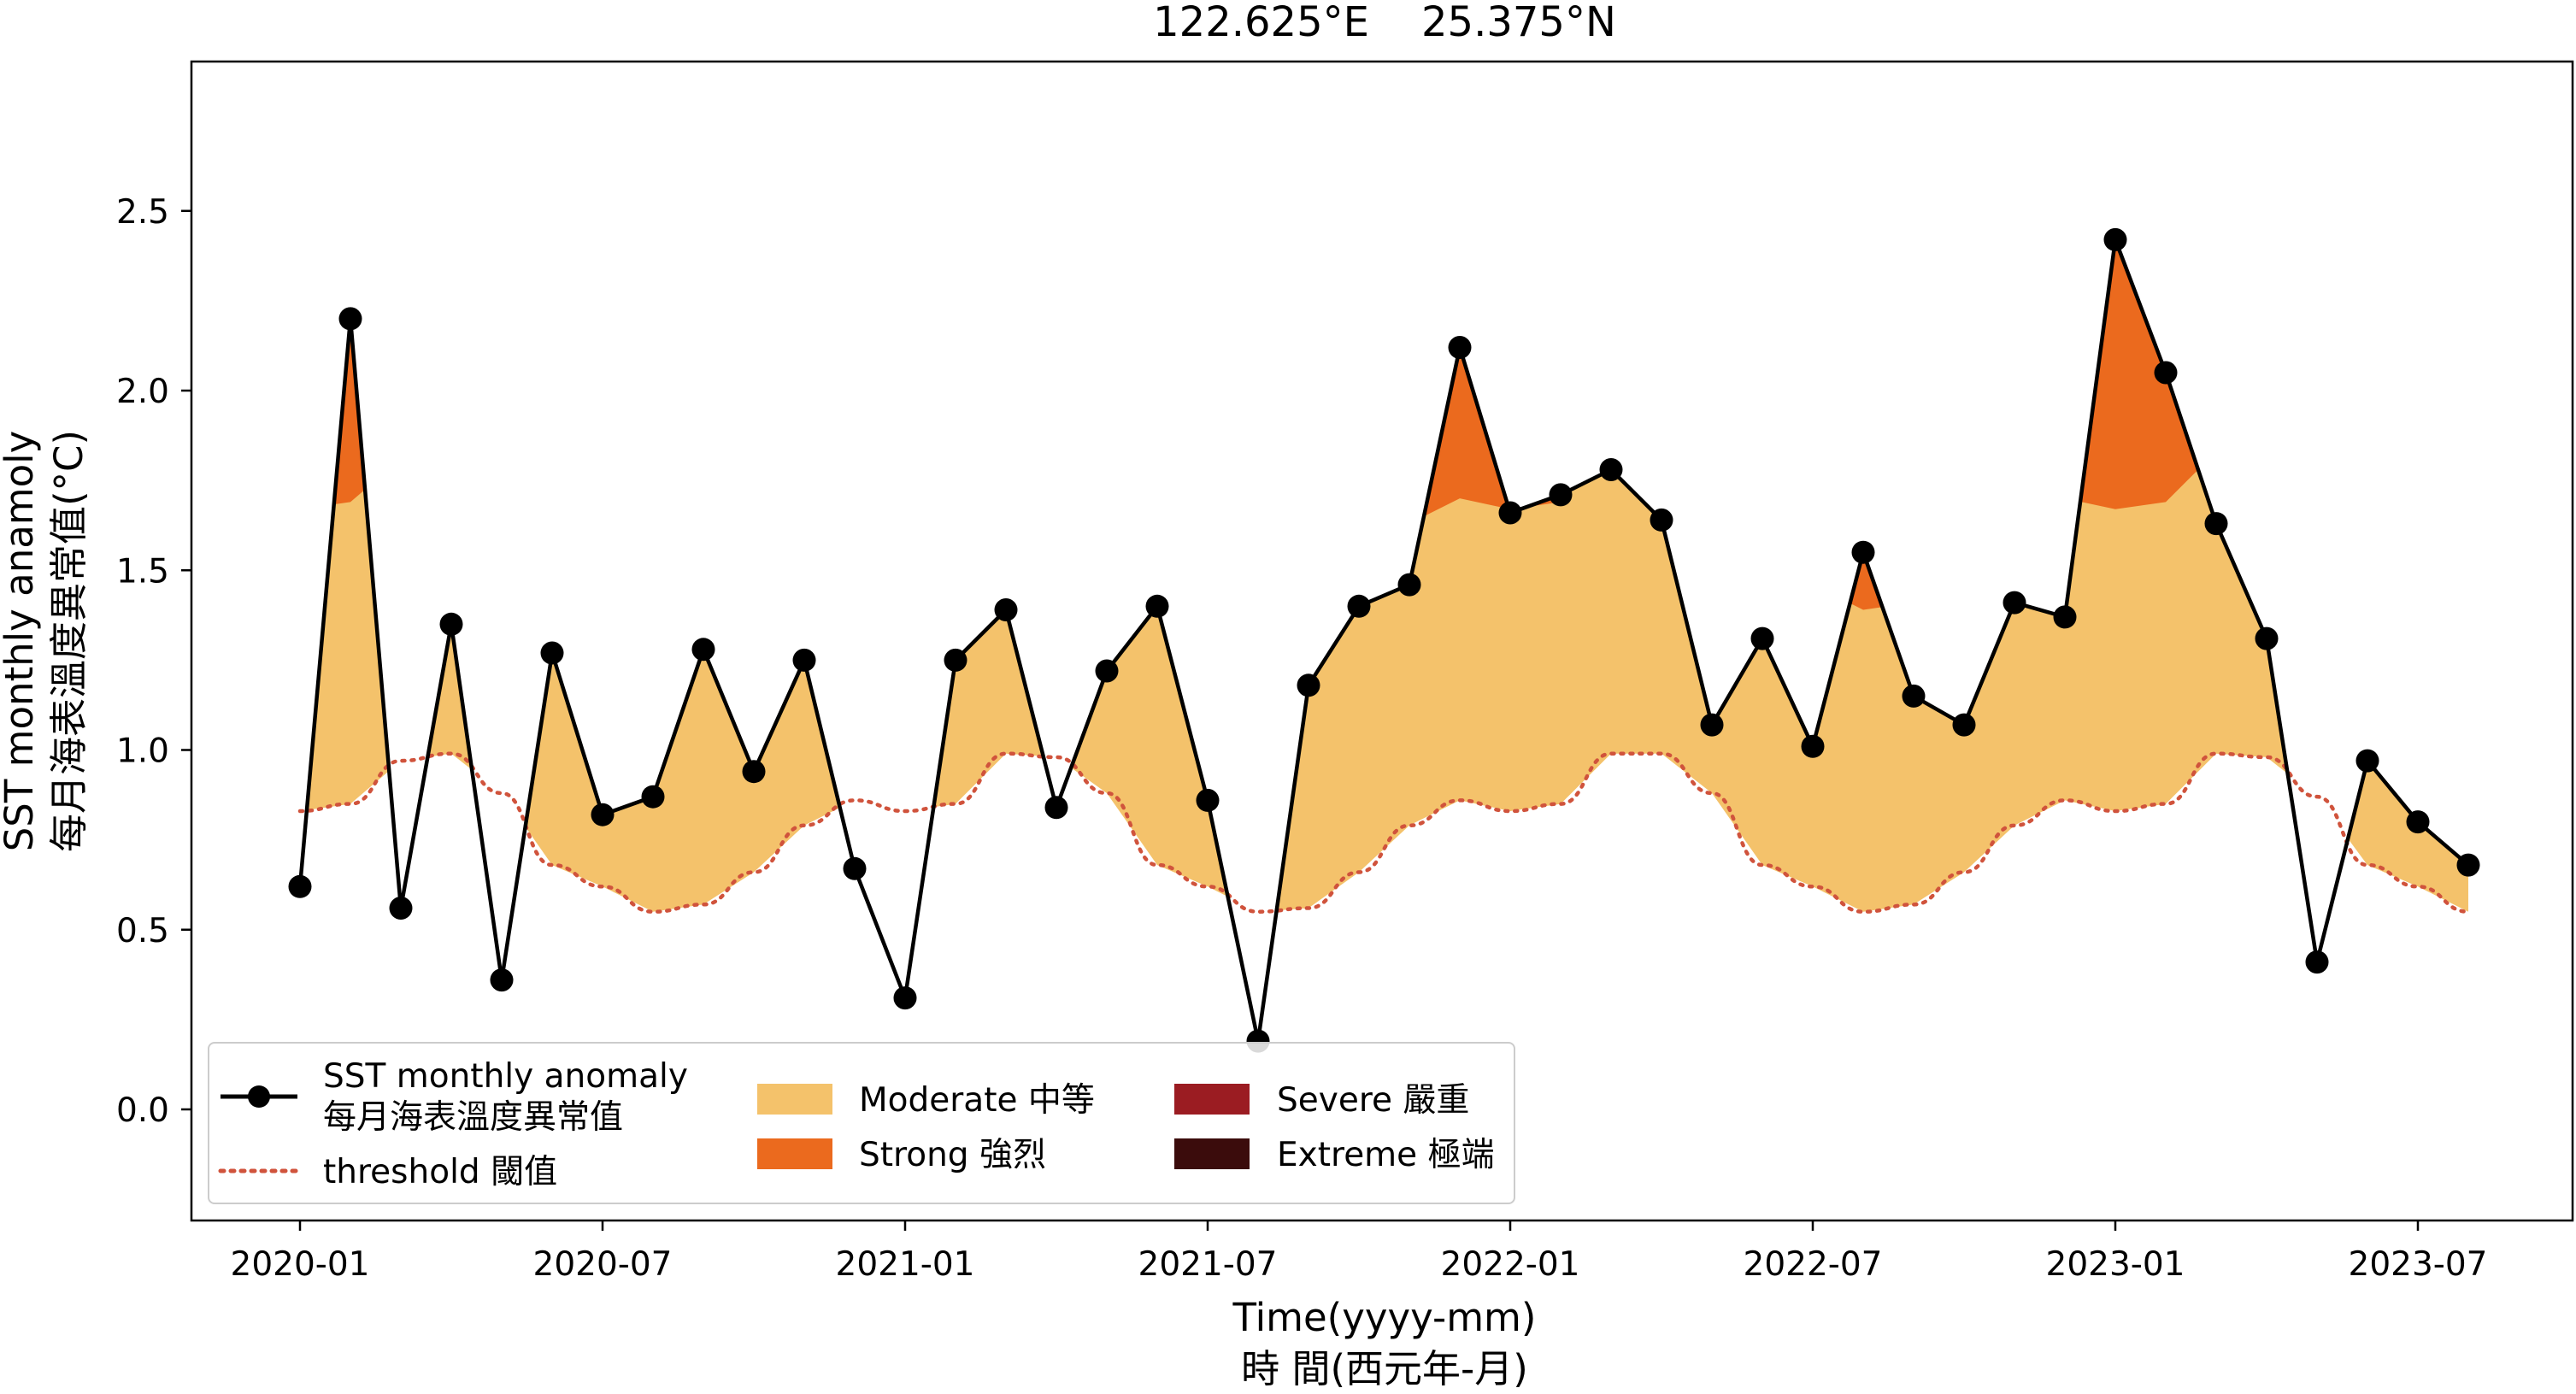 The image size is (2576, 1394). What do you see at coordinates (142, 1110) in the screenshot?
I see `y-tick-label: 0.0` at bounding box center [142, 1110].